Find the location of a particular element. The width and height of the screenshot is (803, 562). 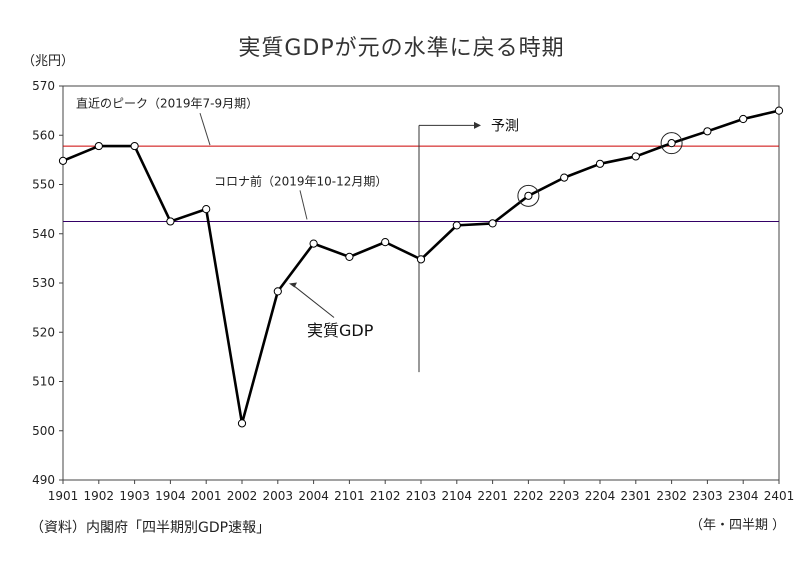

x-tick-label: 1902 is located at coordinates (99, 496).